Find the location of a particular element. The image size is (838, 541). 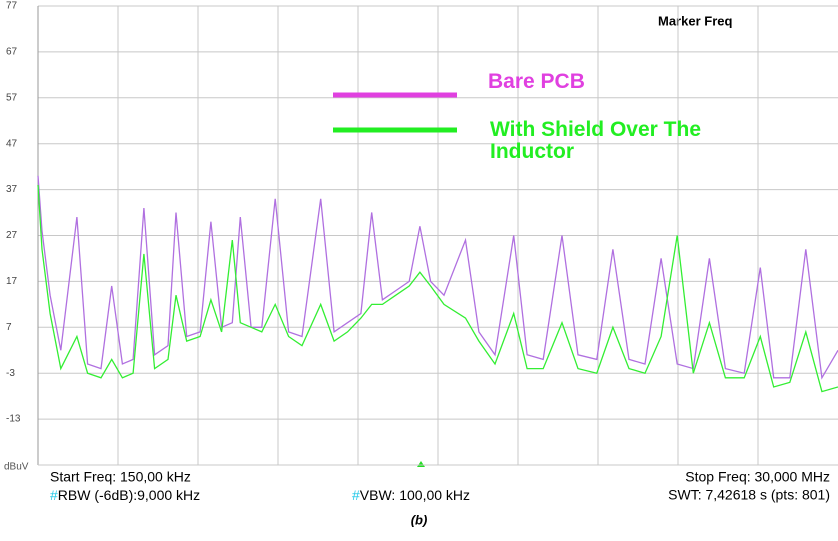

y-tick-label: 7 is located at coordinates (9, 327).